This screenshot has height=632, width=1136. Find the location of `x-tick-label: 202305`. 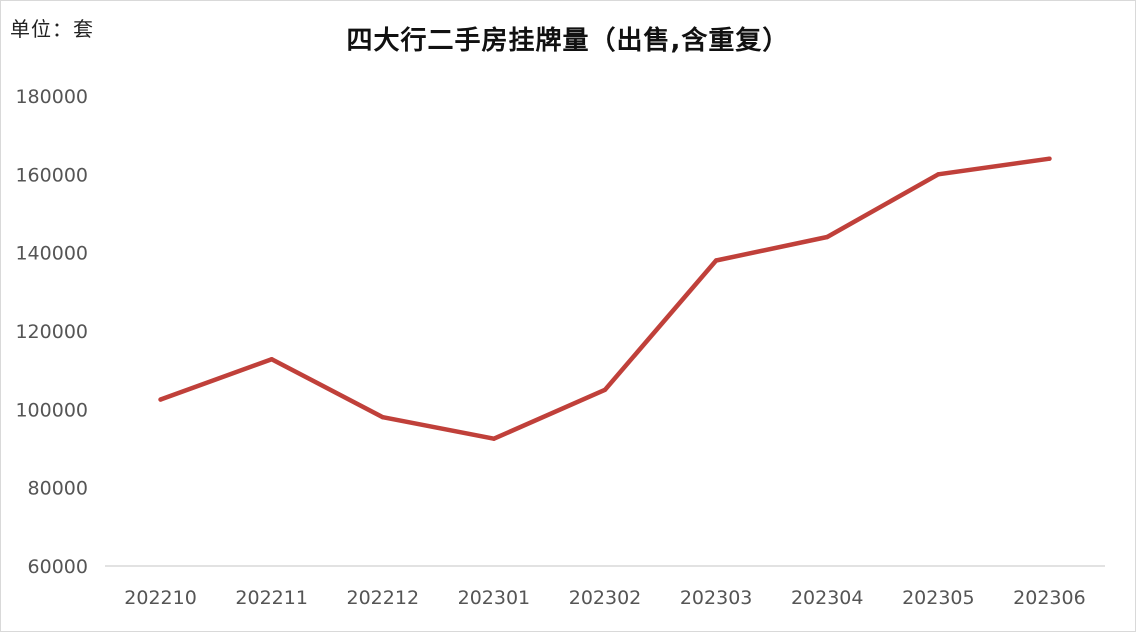

x-tick-label: 202305 is located at coordinates (938, 598).